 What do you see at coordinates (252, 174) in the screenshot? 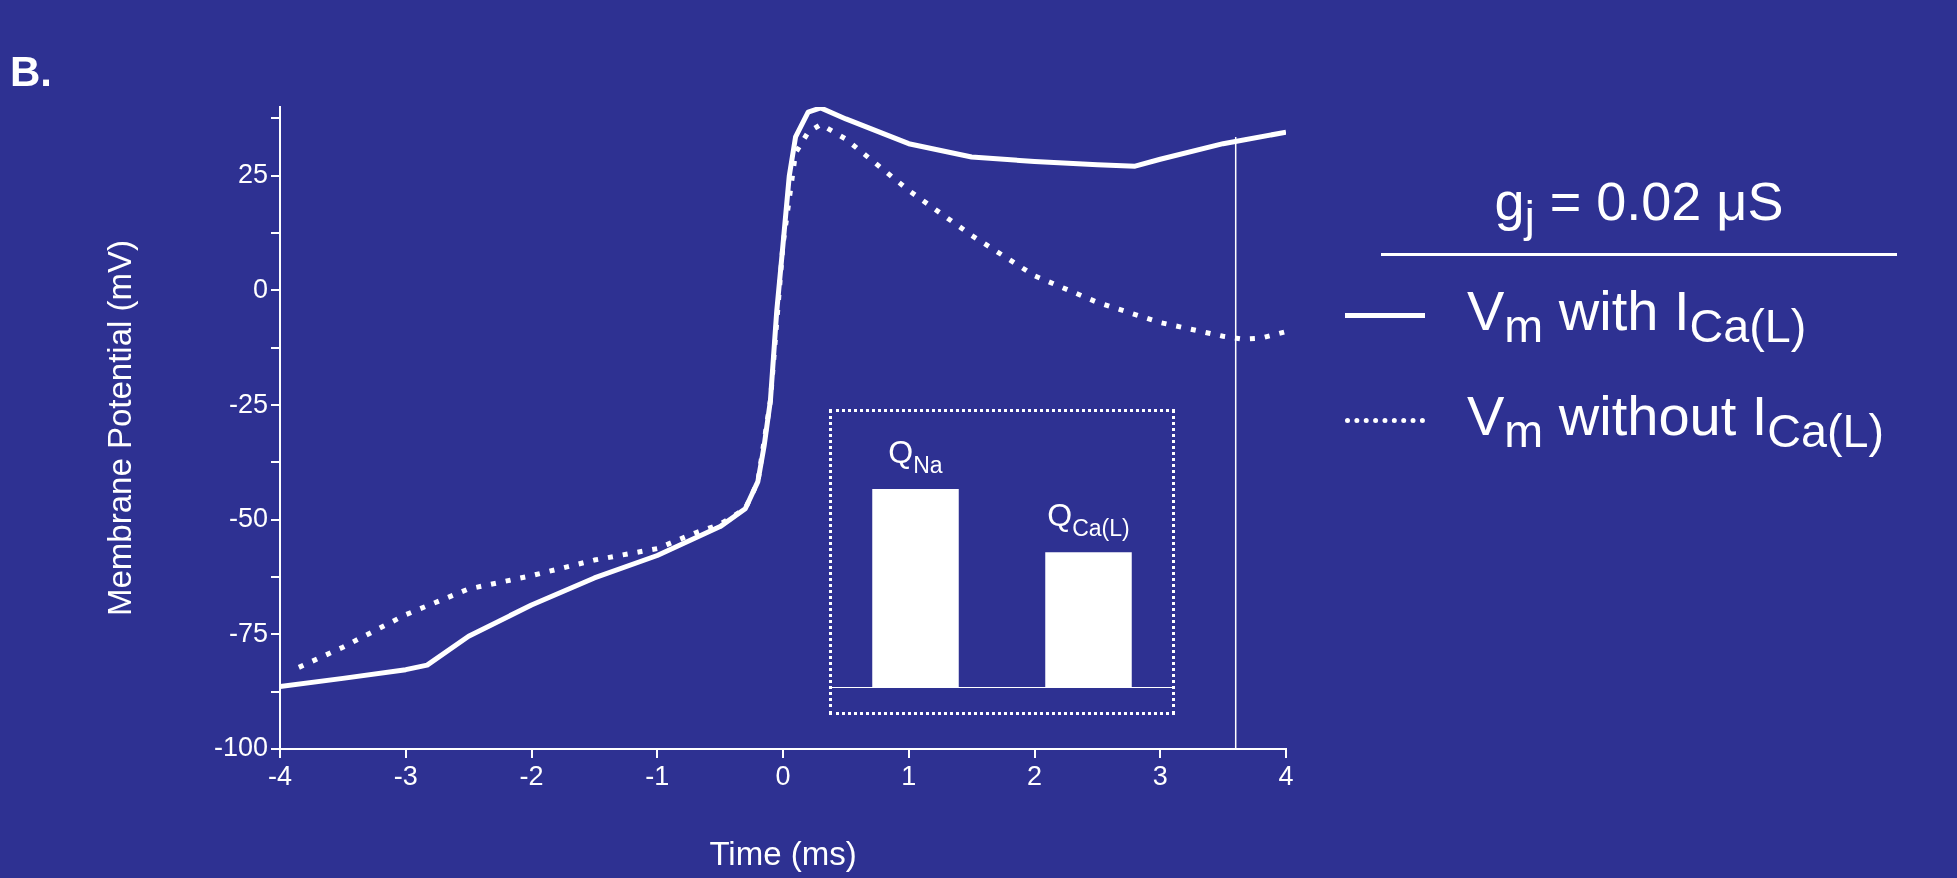
I see `y-tick-label: 25` at bounding box center [252, 174].